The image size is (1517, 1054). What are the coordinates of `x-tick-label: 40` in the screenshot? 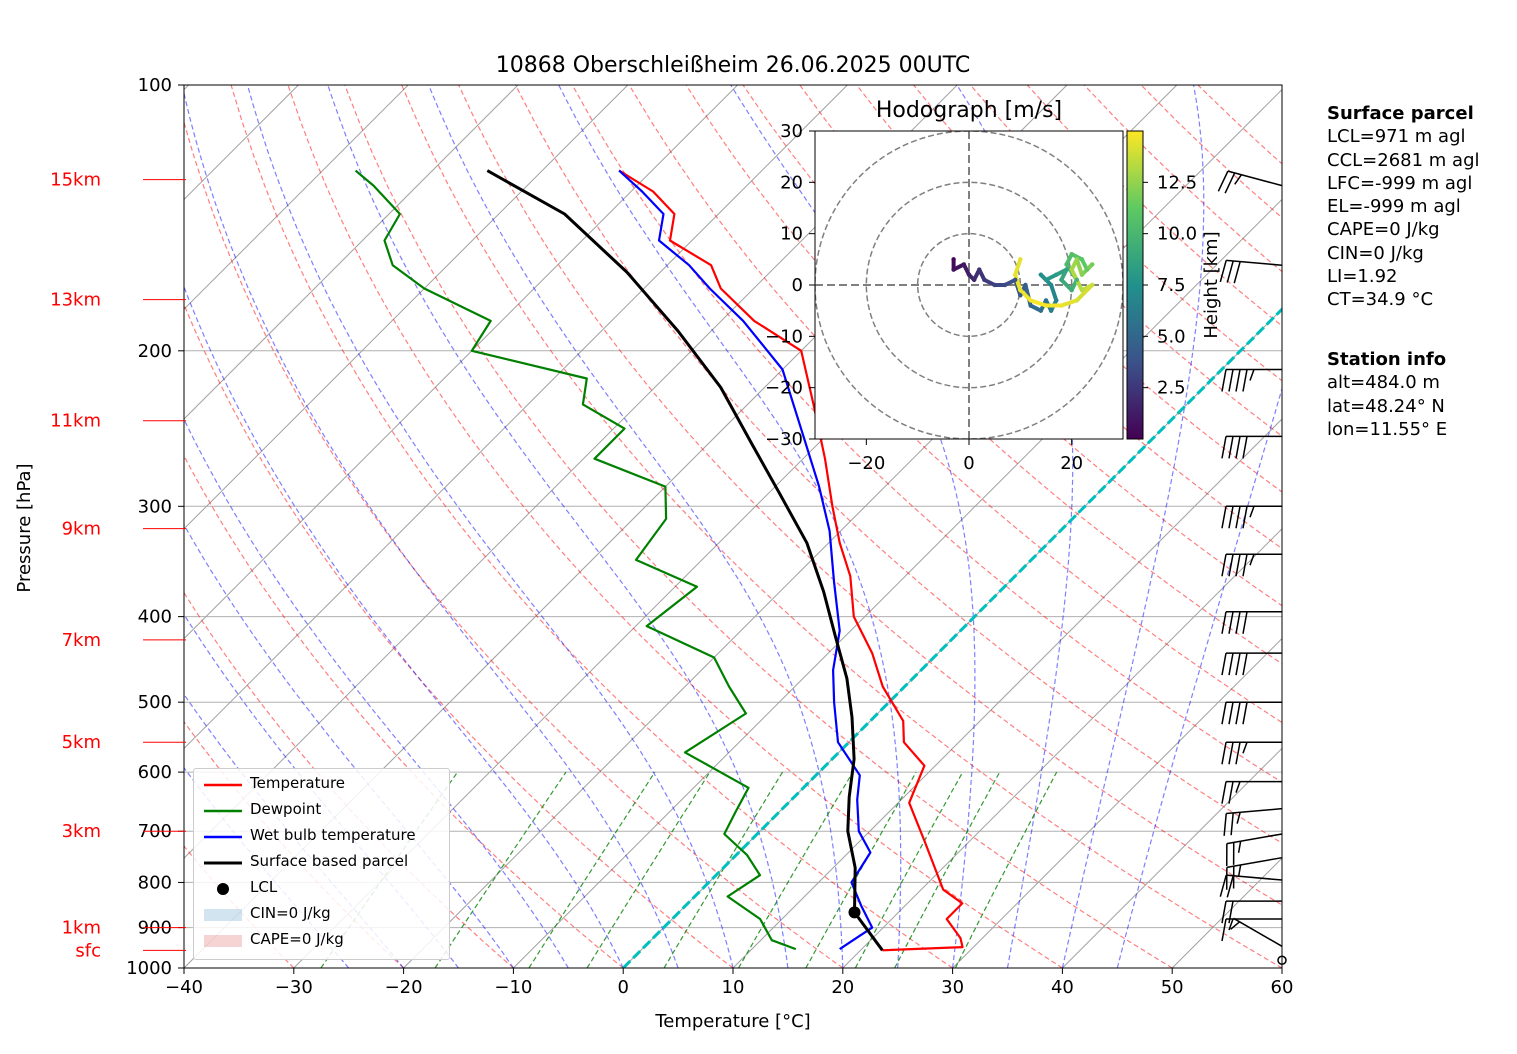 It's located at (1062, 987).